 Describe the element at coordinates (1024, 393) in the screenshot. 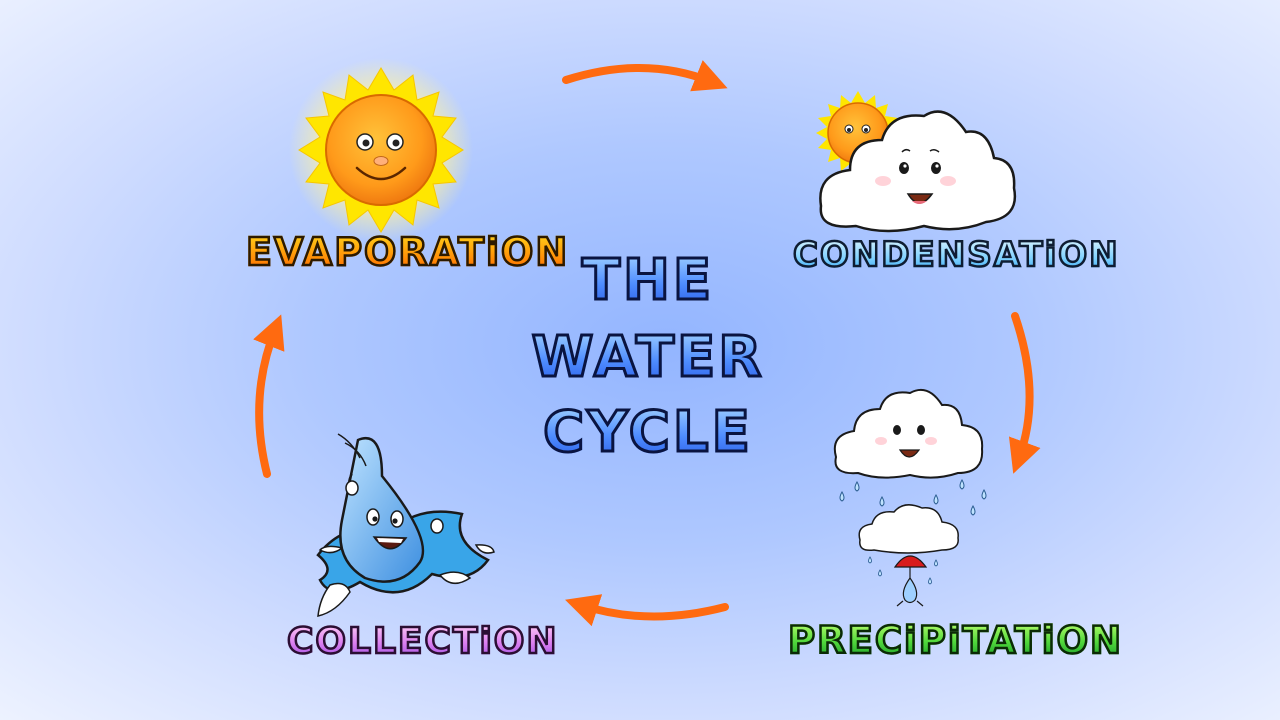

I see `arrow-condensation-to-precipitation` at that location.